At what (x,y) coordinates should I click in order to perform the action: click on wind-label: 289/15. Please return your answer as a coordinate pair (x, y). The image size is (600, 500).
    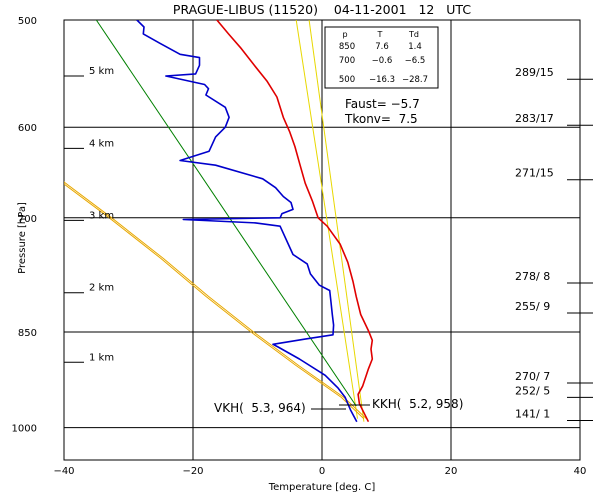
    Looking at the image, I should click on (534, 72).